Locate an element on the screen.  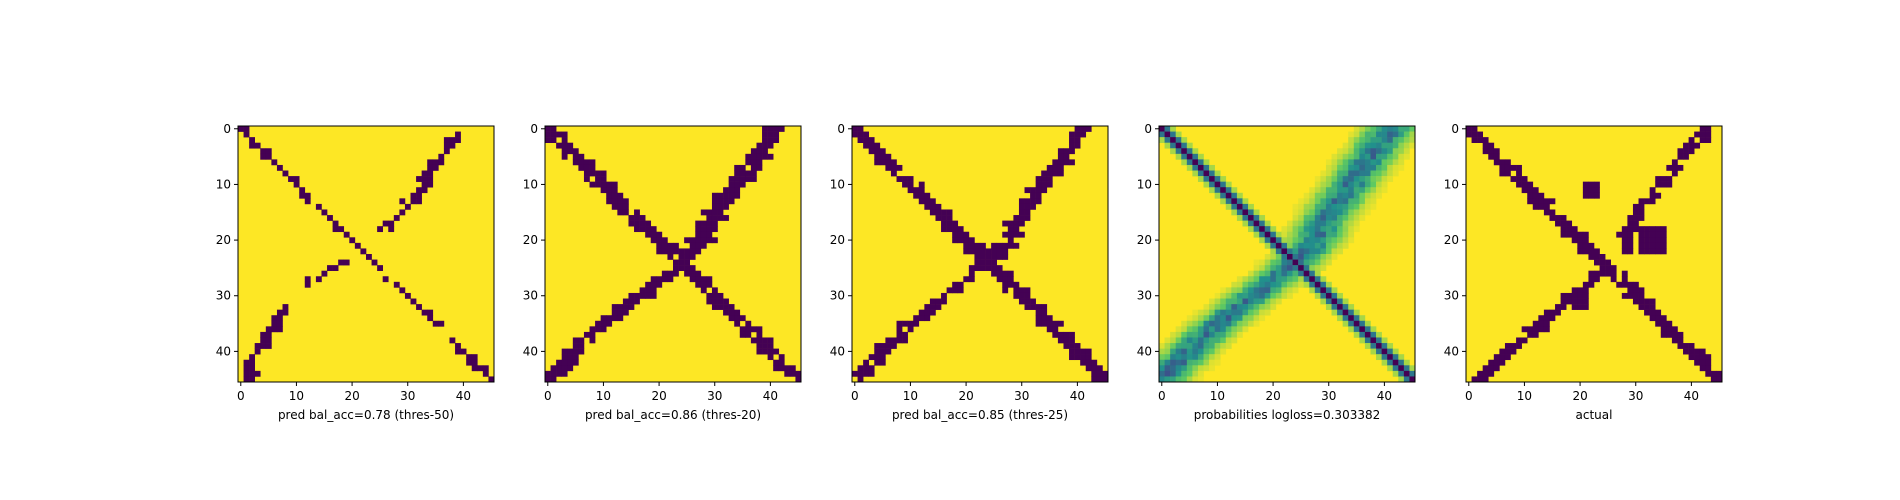
x-axis-label: pred bal_acc=0.85 (thres-25) is located at coordinates (980, 415).